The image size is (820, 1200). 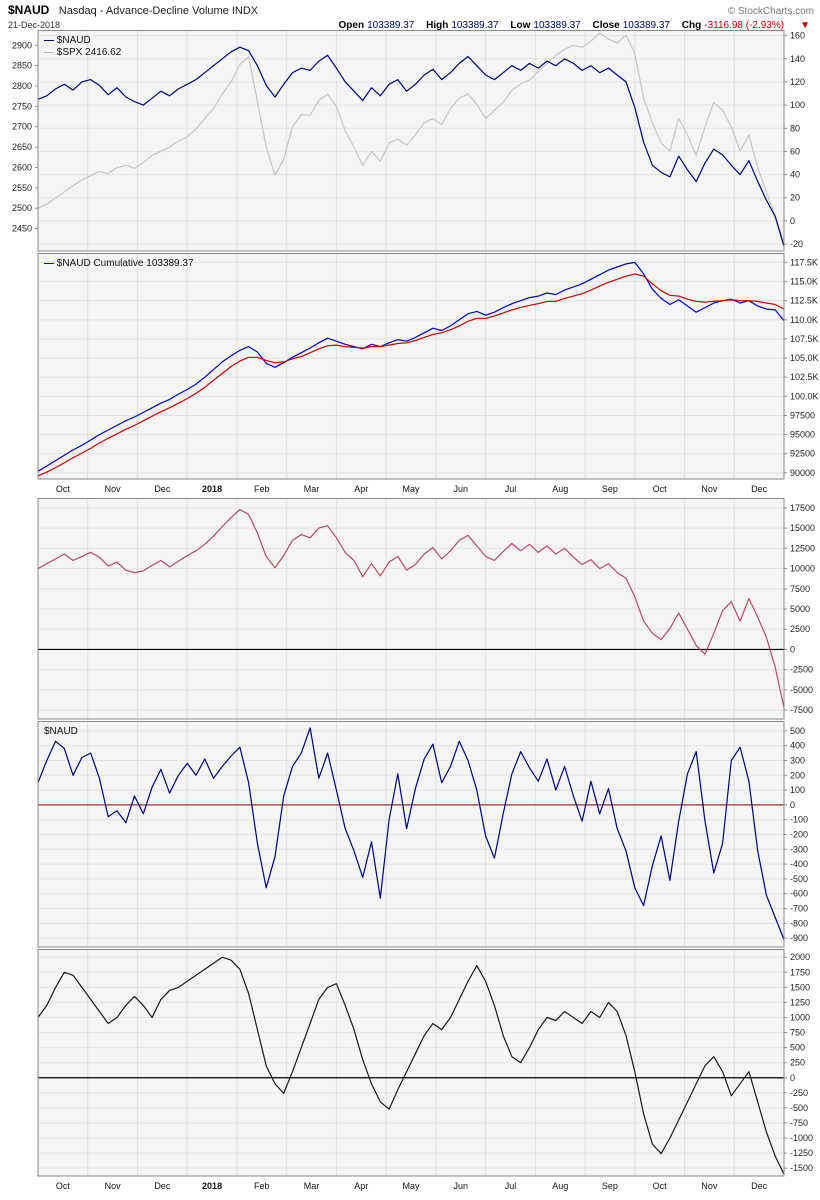 What do you see at coordinates (800, 1017) in the screenshot?
I see `y-axis-label-right: 1000` at bounding box center [800, 1017].